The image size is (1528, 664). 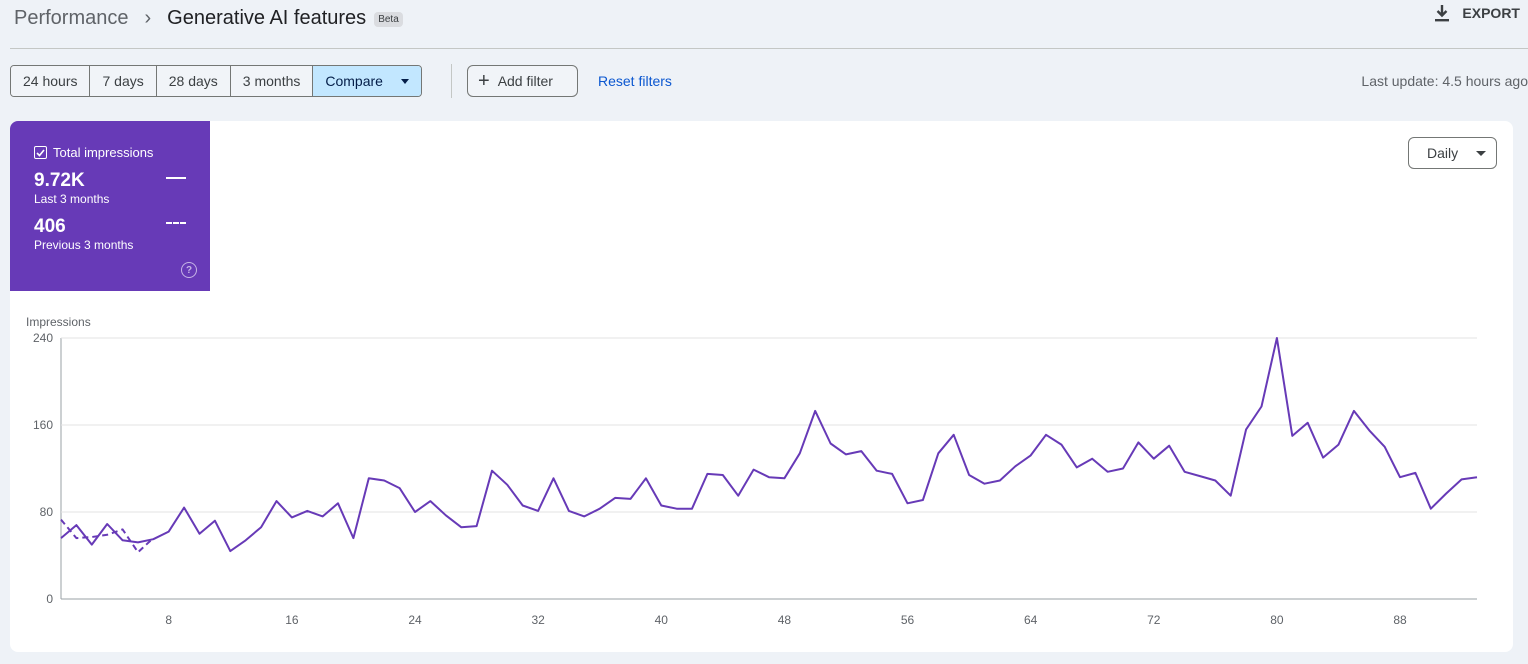 I want to click on header-divider, so click(x=769, y=48).